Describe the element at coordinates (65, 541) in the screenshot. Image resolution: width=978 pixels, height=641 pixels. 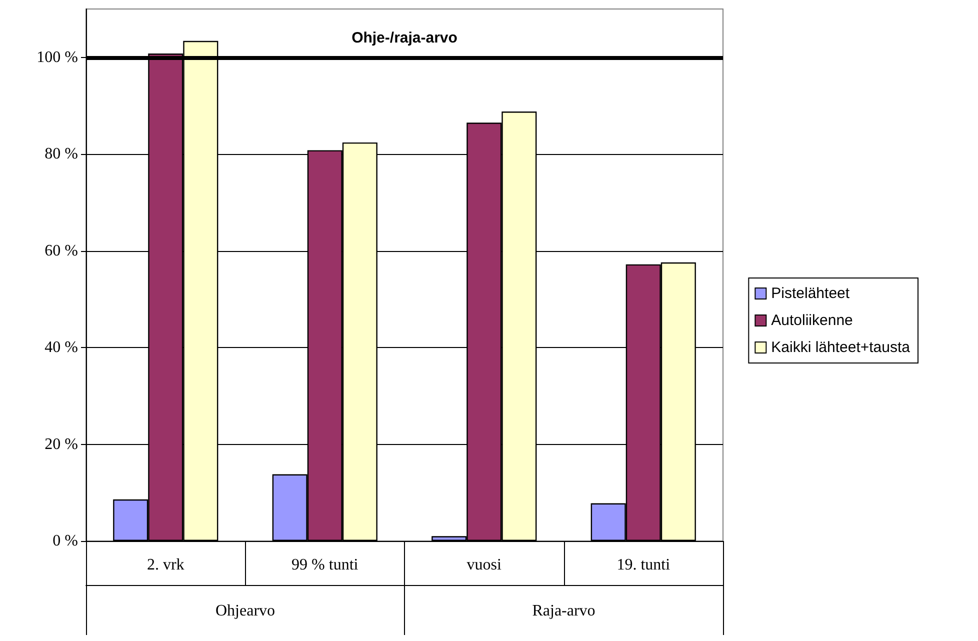
I see `y-tick-label: 0 %` at that location.